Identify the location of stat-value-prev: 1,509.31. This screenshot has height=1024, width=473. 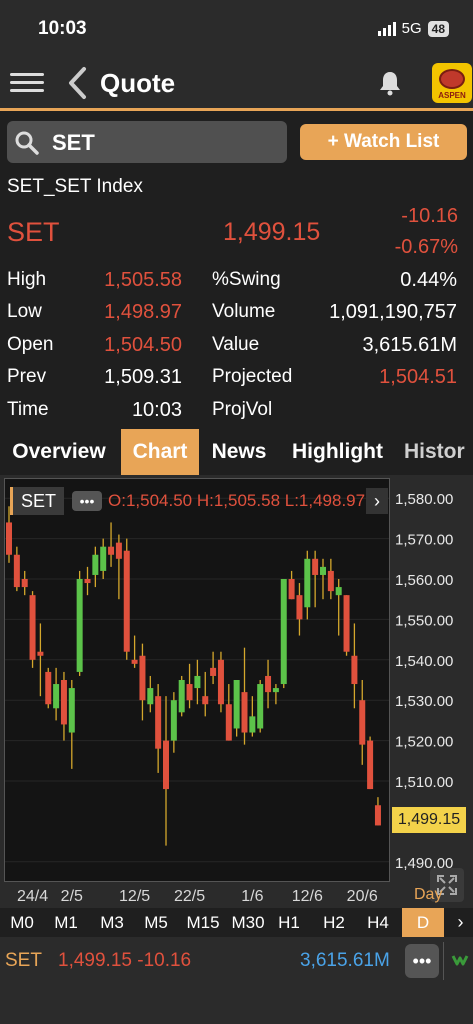
(143, 377).